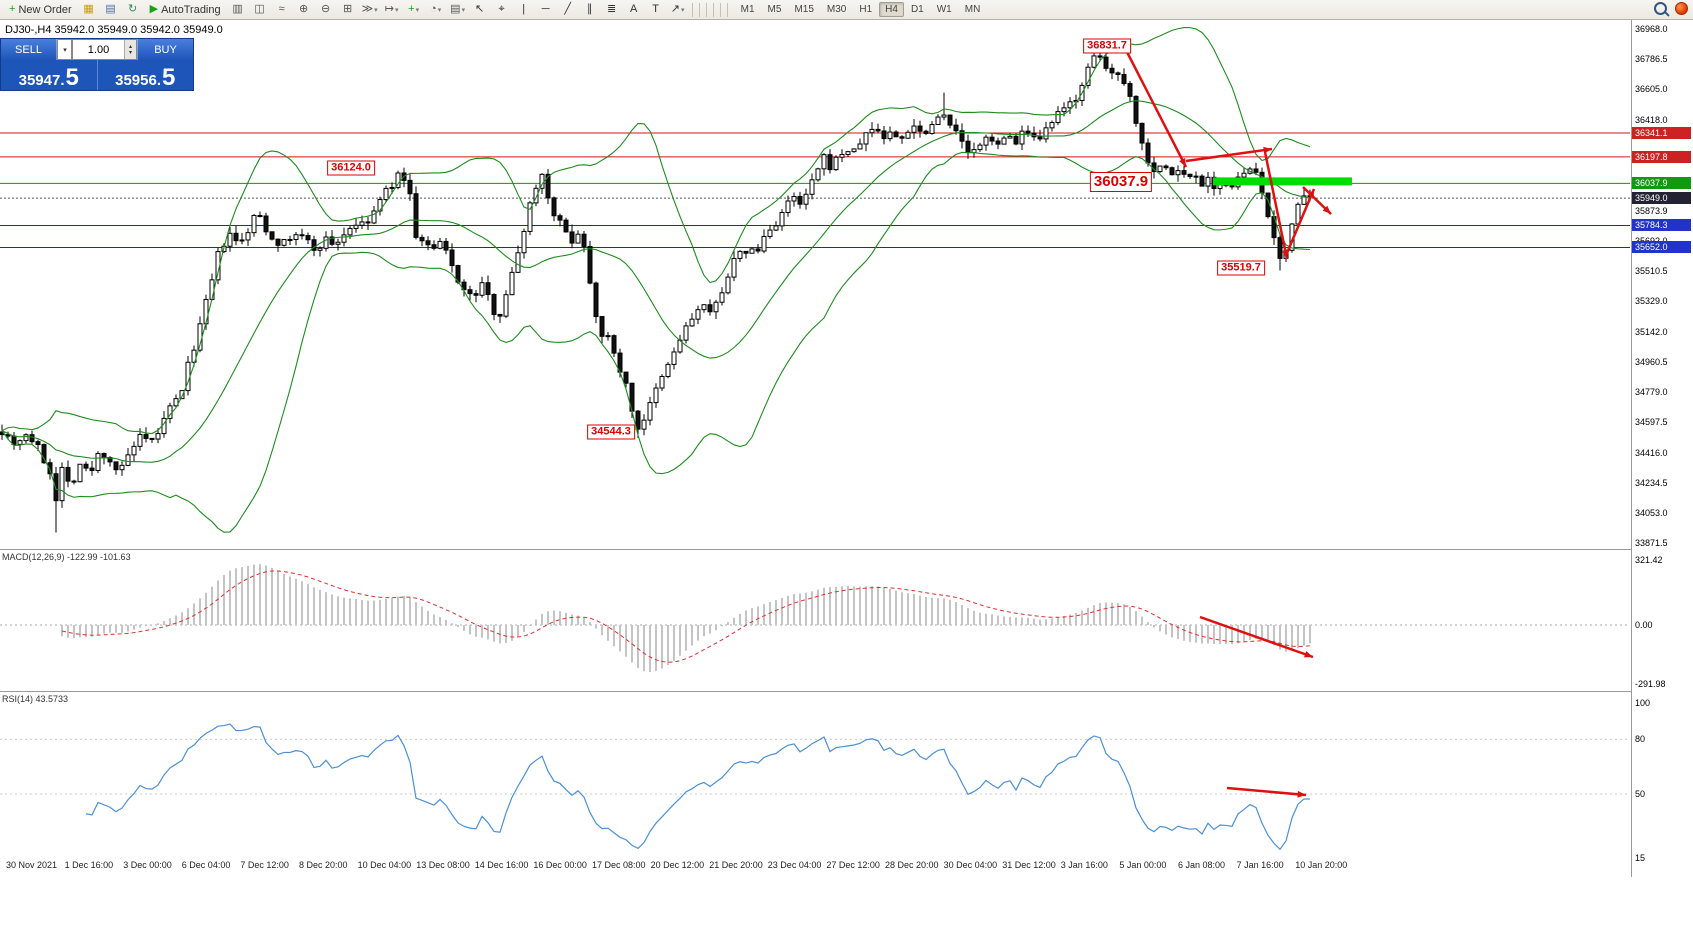 The height and width of the screenshot is (941, 1693). I want to click on bar-chart-icon: ▥, so click(238, 10).